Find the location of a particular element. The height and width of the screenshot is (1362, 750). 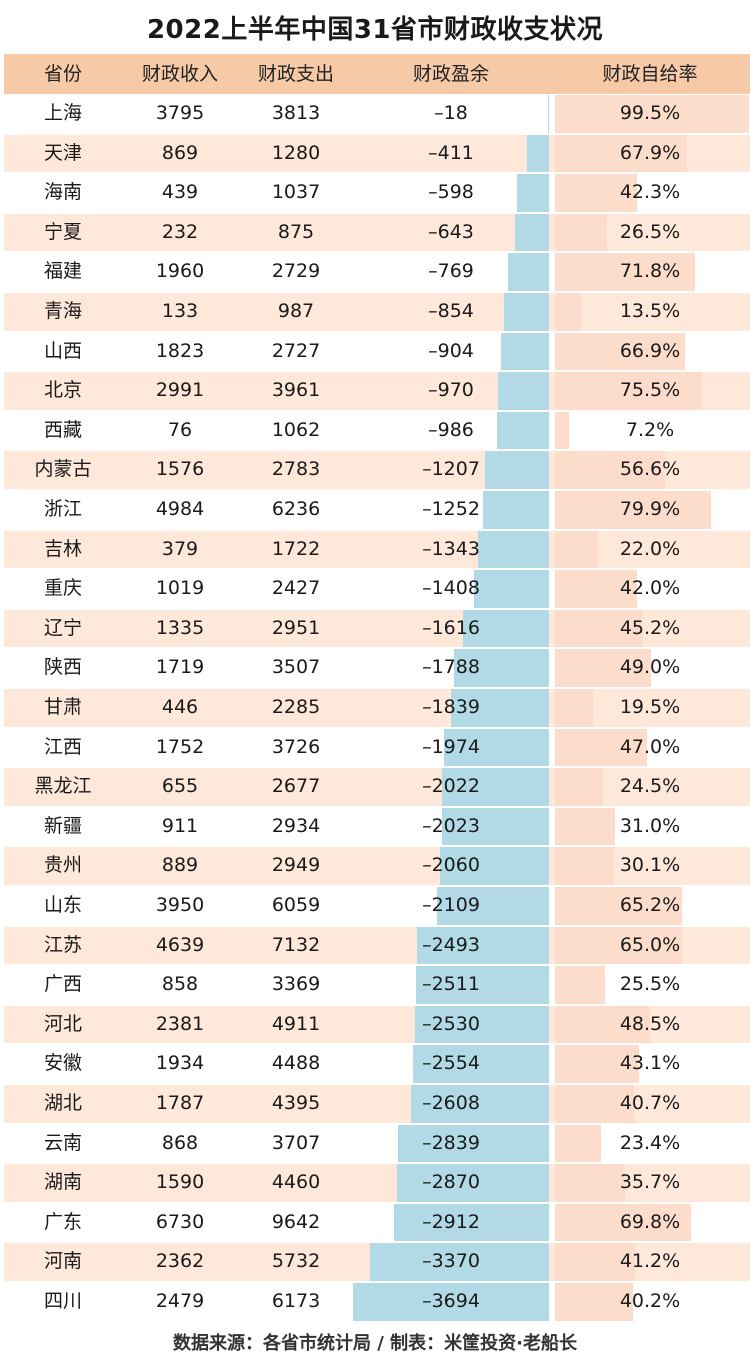

self-sufficiency-cell: 23.4% is located at coordinates (650, 1142).